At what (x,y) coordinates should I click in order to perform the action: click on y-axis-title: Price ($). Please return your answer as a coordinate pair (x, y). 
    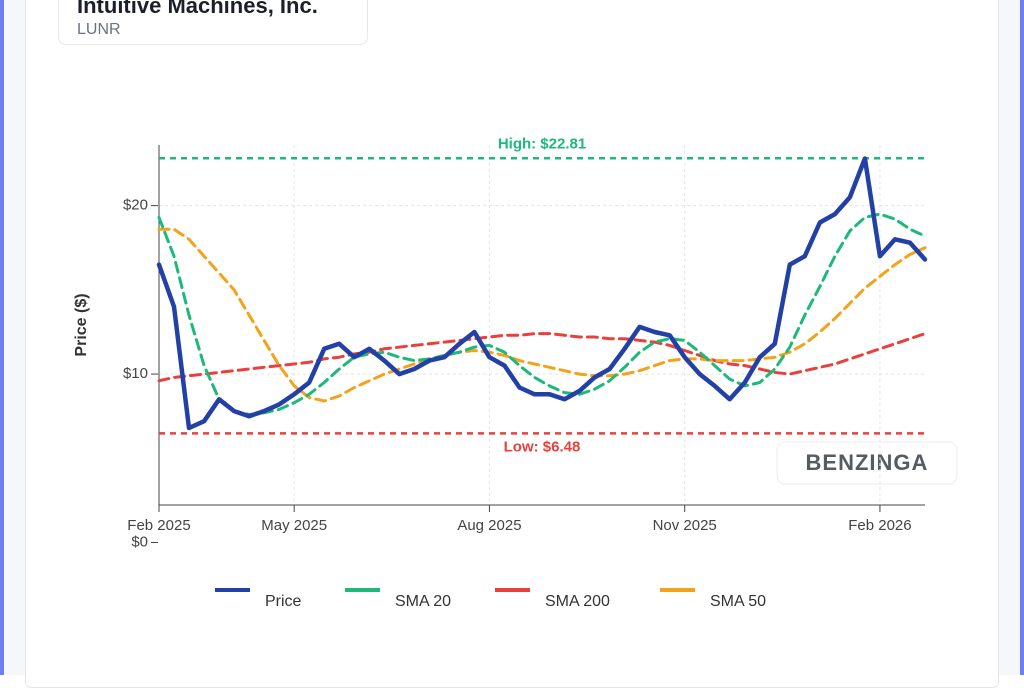
    Looking at the image, I should click on (81, 324).